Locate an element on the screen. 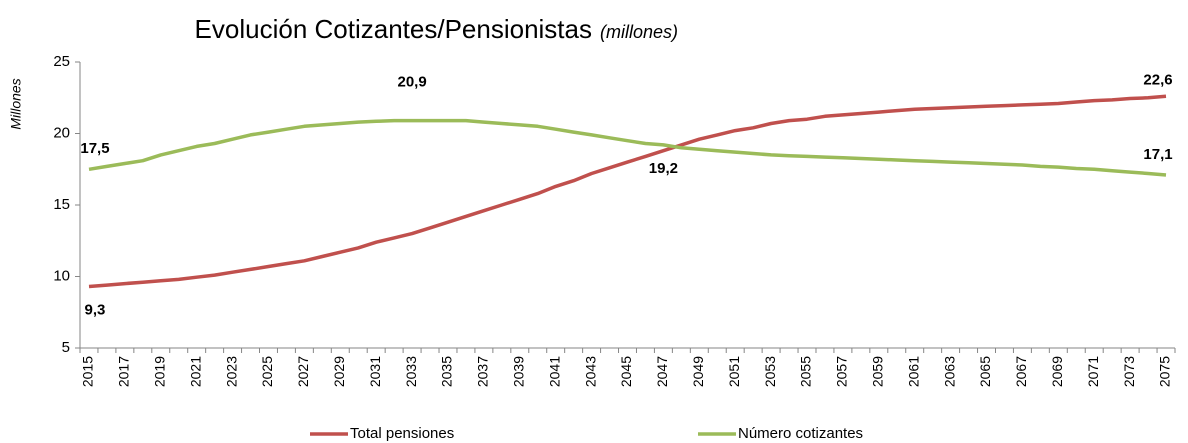 The image size is (1188, 443). x-tick-label: 2037 is located at coordinates (483, 371).